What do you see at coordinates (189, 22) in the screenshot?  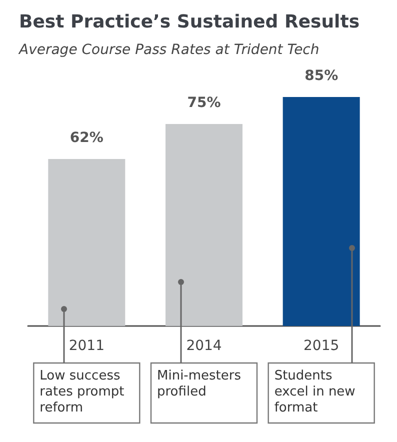 I see `chart-title: Best Practice’s Sustained Results` at bounding box center [189, 22].